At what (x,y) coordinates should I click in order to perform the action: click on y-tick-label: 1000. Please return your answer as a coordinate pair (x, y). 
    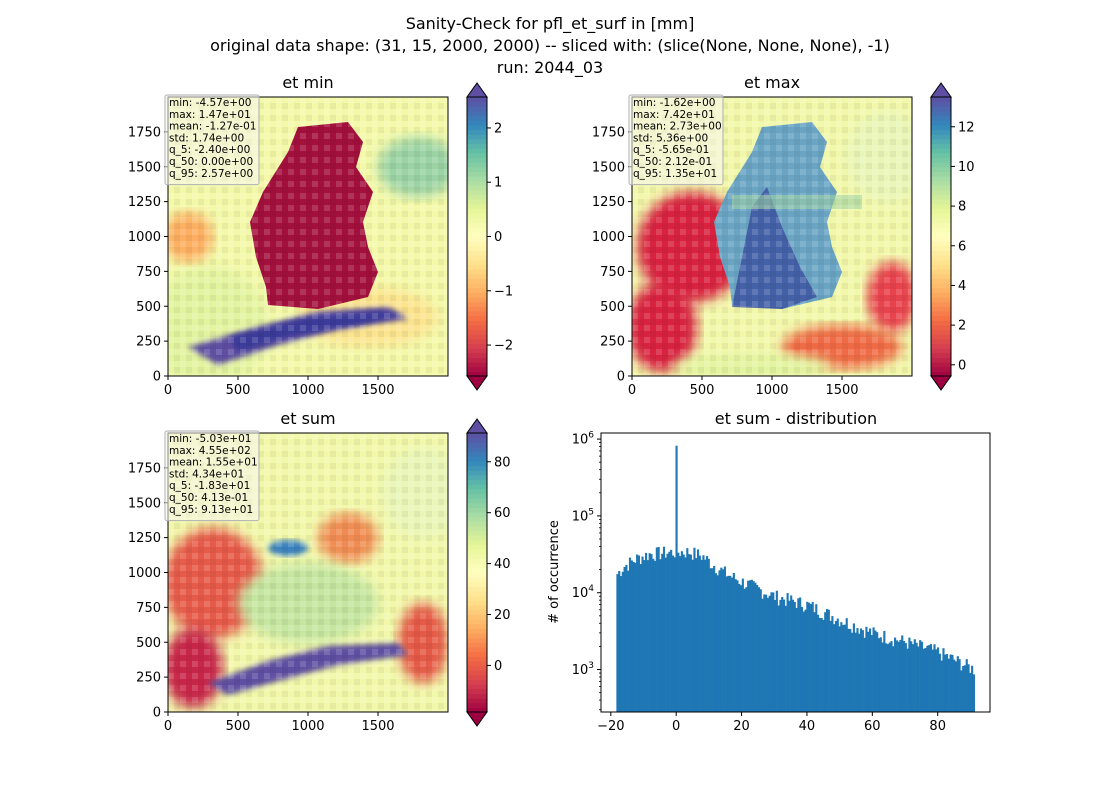
    Looking at the image, I should click on (144, 573).